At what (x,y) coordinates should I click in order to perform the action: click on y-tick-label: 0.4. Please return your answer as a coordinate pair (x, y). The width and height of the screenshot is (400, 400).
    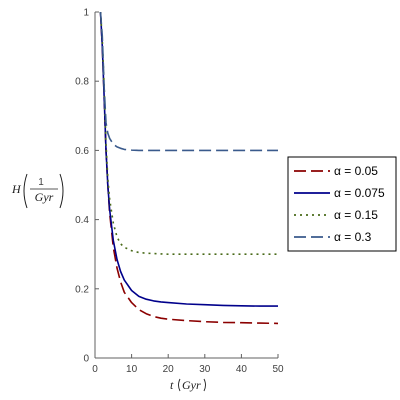
    Looking at the image, I should click on (82, 220).